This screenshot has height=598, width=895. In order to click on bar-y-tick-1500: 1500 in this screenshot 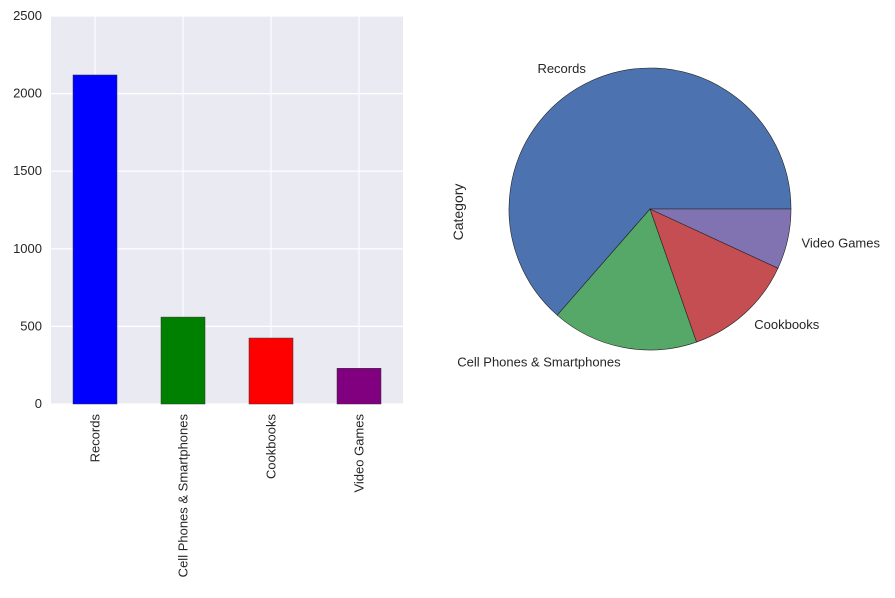, I will do `click(27, 170)`.